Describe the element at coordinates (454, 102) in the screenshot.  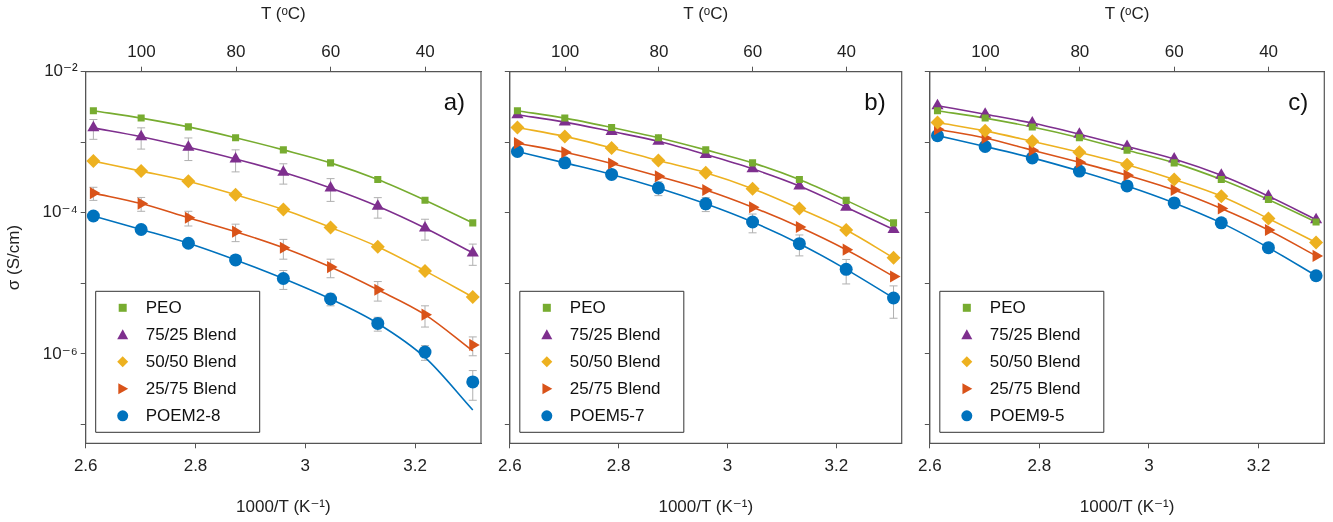
I see `annotation: a)` at that location.